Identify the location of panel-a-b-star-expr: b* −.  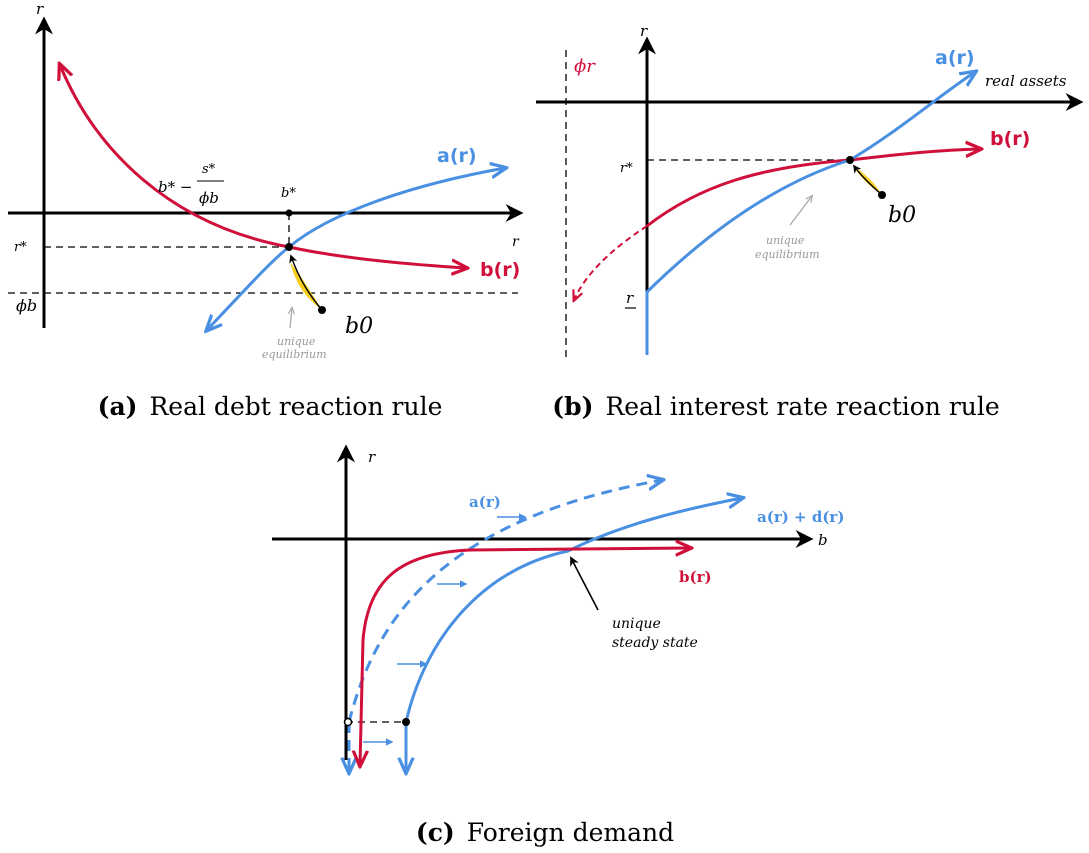
(175, 187).